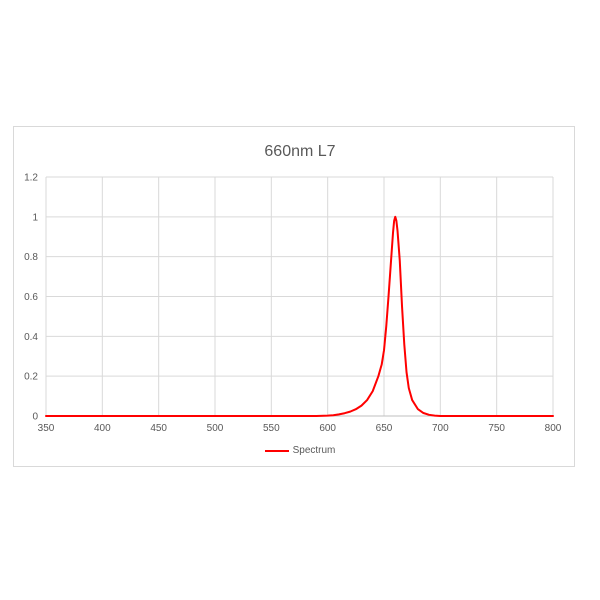 The height and width of the screenshot is (600, 600). I want to click on y-tick-label: 1.2, so click(31, 178).